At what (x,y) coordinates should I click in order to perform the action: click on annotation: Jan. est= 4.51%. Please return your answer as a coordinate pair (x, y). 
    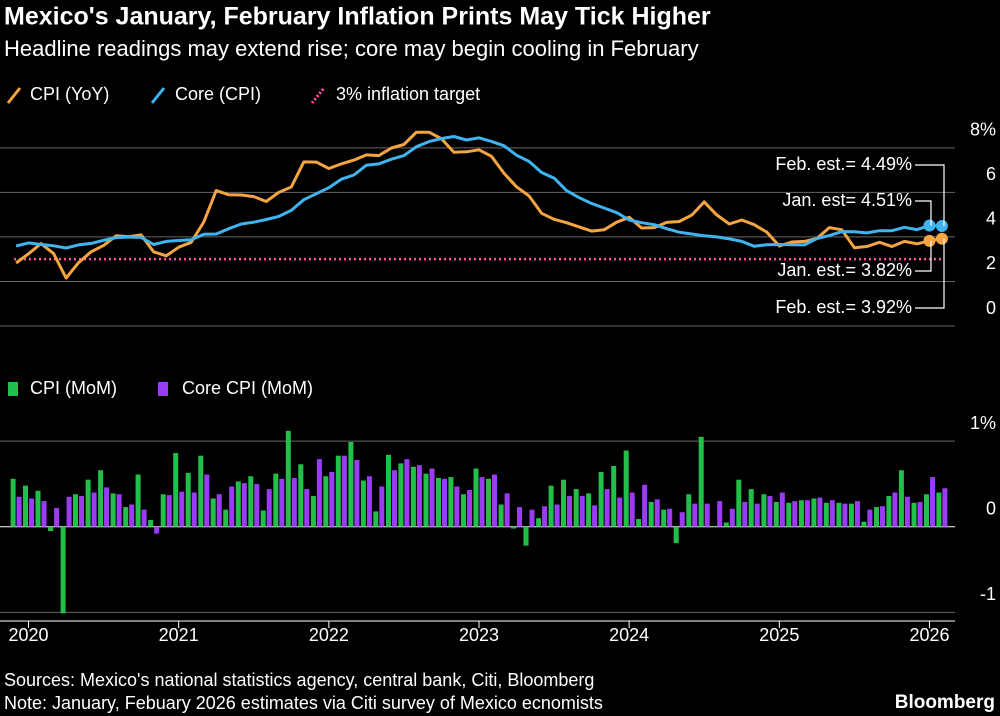
    Looking at the image, I should click on (847, 200).